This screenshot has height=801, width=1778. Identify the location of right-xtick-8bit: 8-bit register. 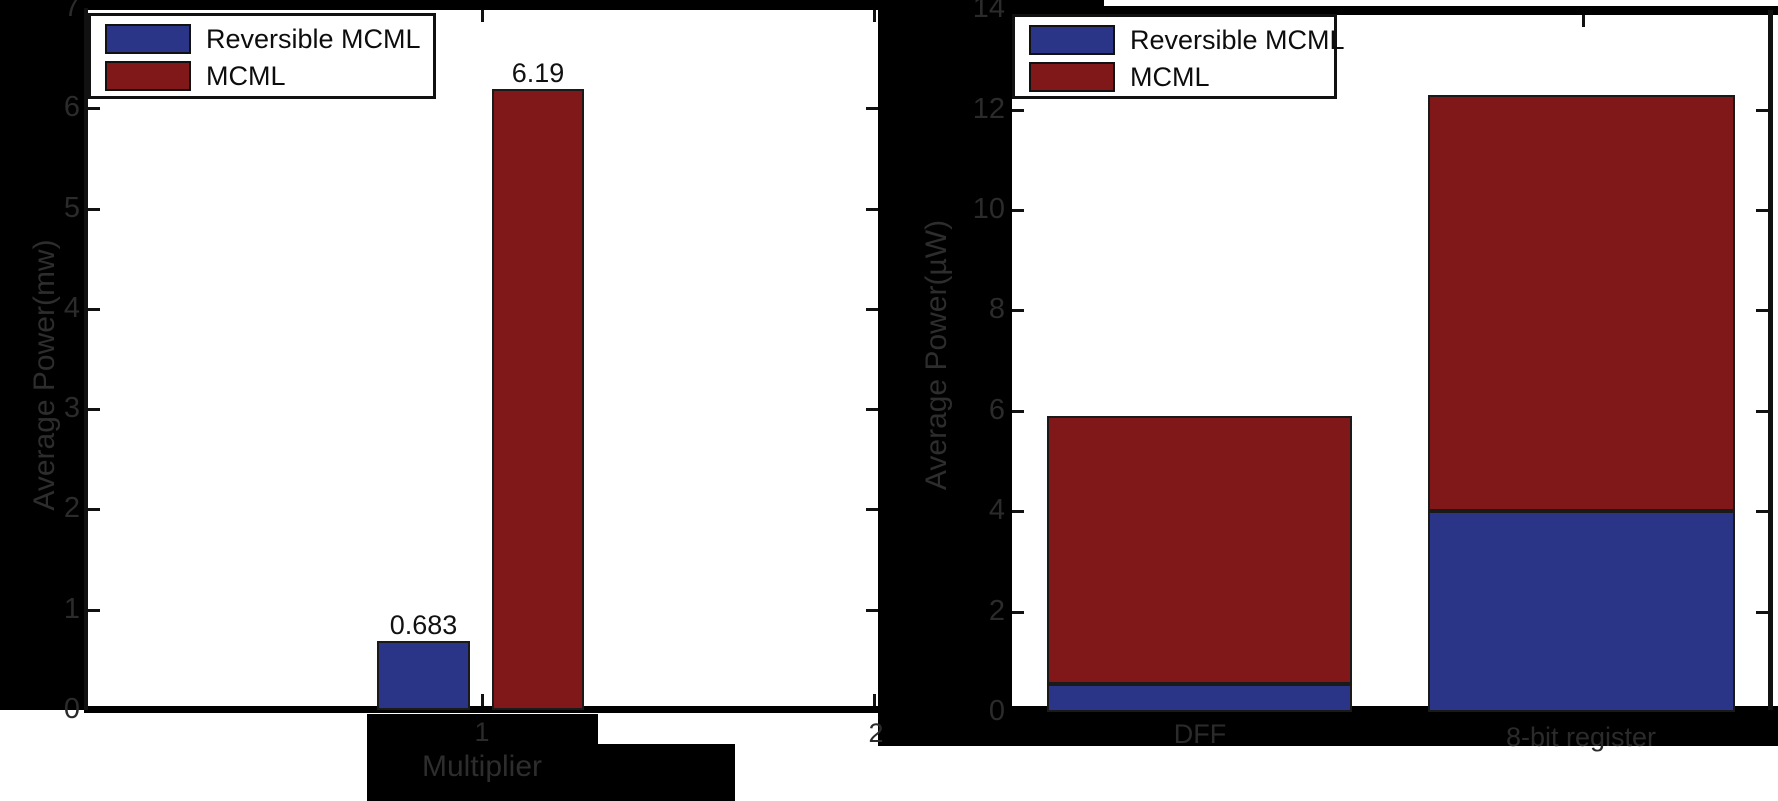
(1581, 737).